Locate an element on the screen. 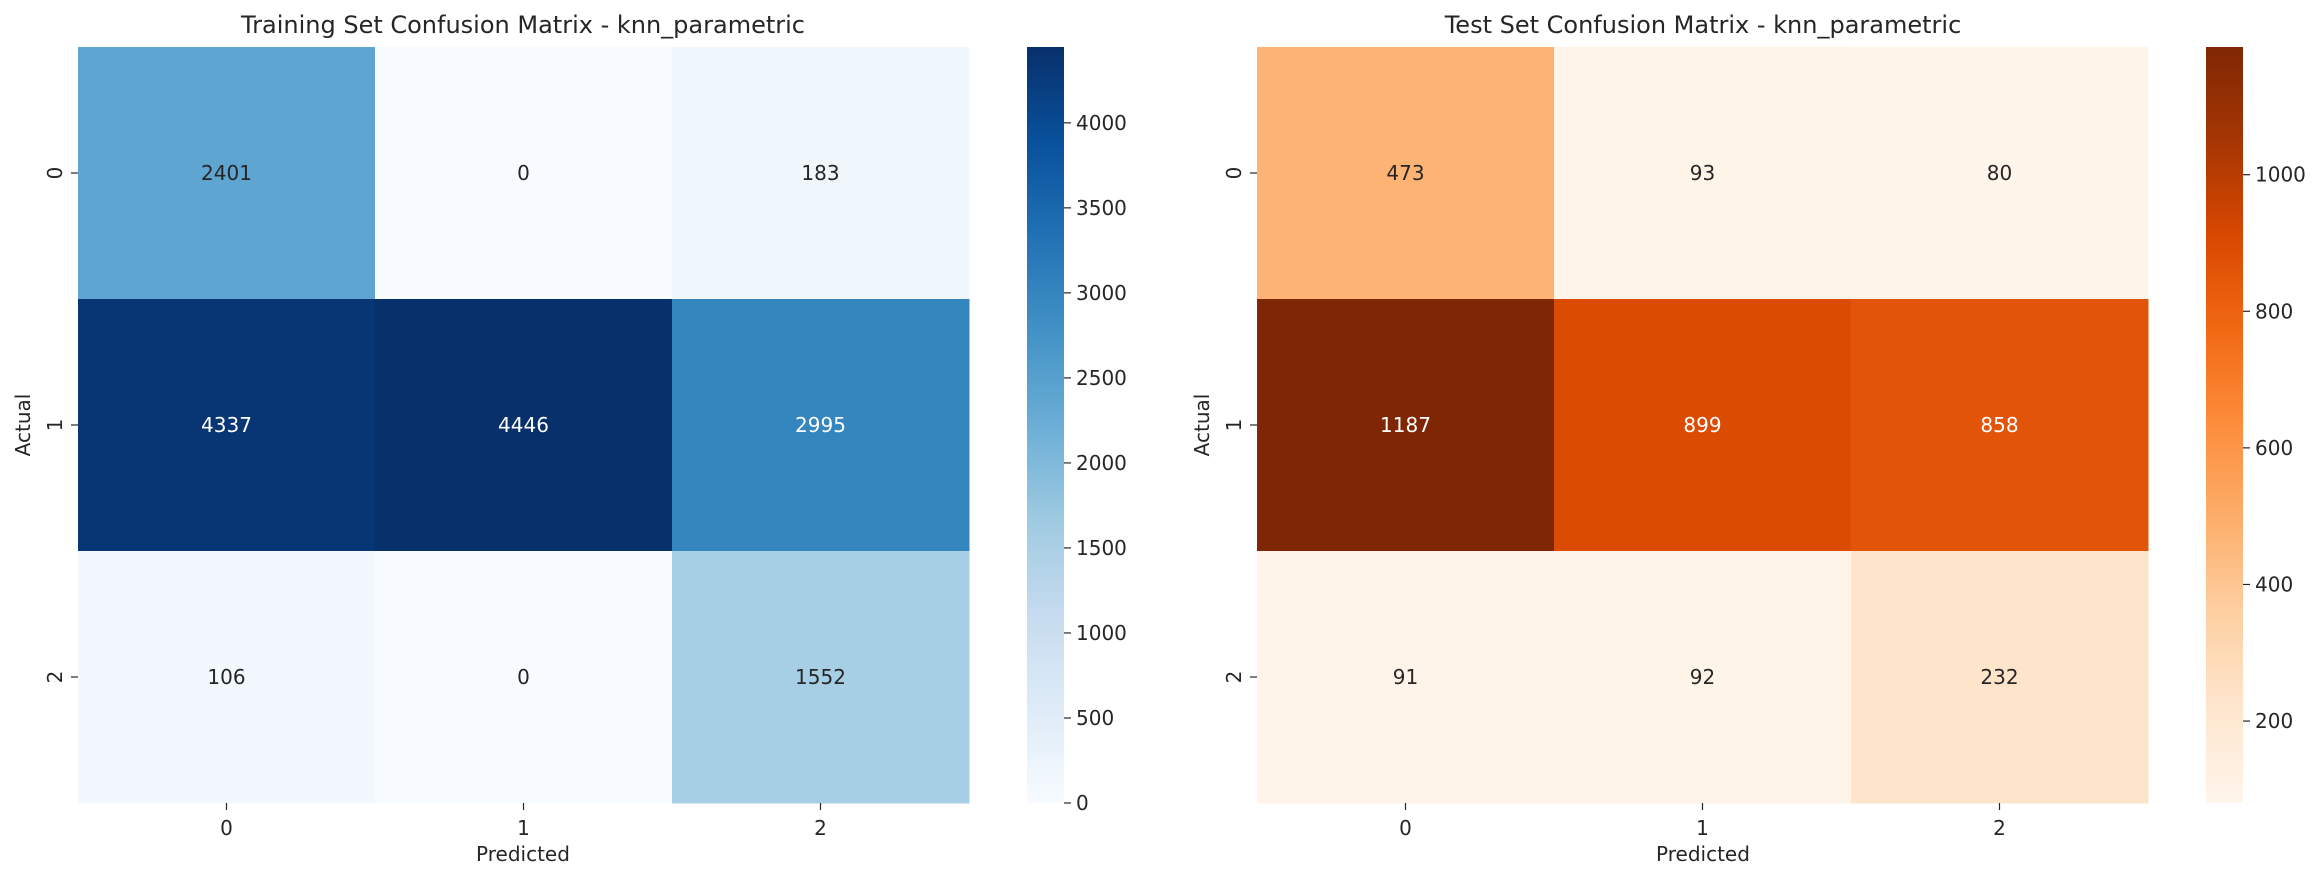  test-colorbar-tick-label: 200 is located at coordinates (2274, 721).